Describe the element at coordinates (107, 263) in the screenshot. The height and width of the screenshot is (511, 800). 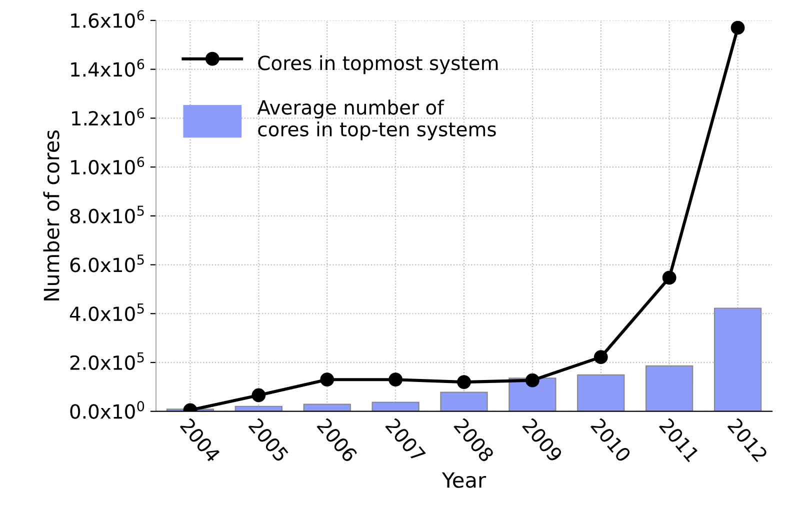
I see `y-tick-label: 6.0x10$^{5}$` at that location.